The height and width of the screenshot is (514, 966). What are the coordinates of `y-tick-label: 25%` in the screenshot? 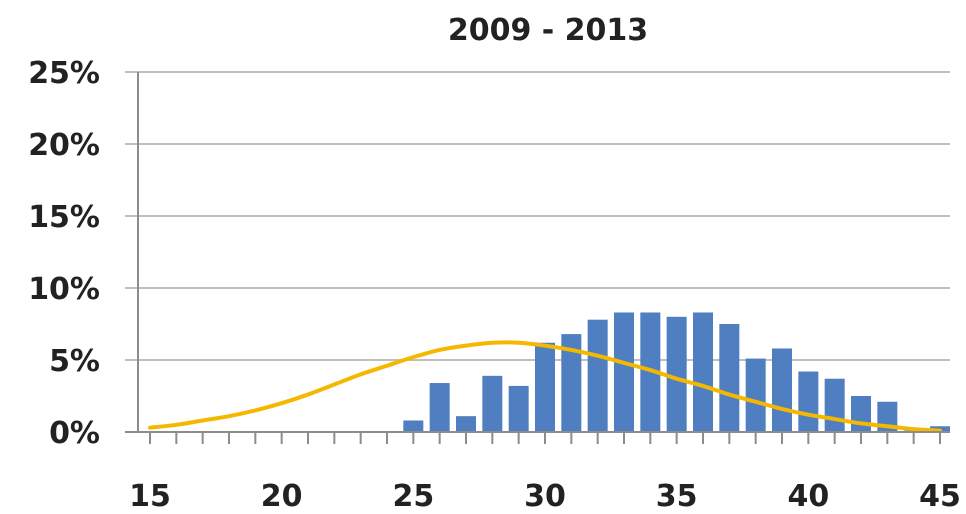 It's located at (64, 73).